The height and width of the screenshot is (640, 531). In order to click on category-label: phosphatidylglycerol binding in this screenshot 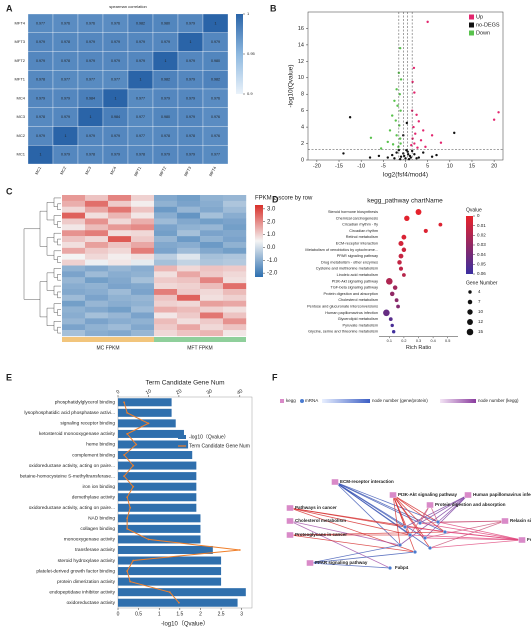, I will do `click(85, 403)`.